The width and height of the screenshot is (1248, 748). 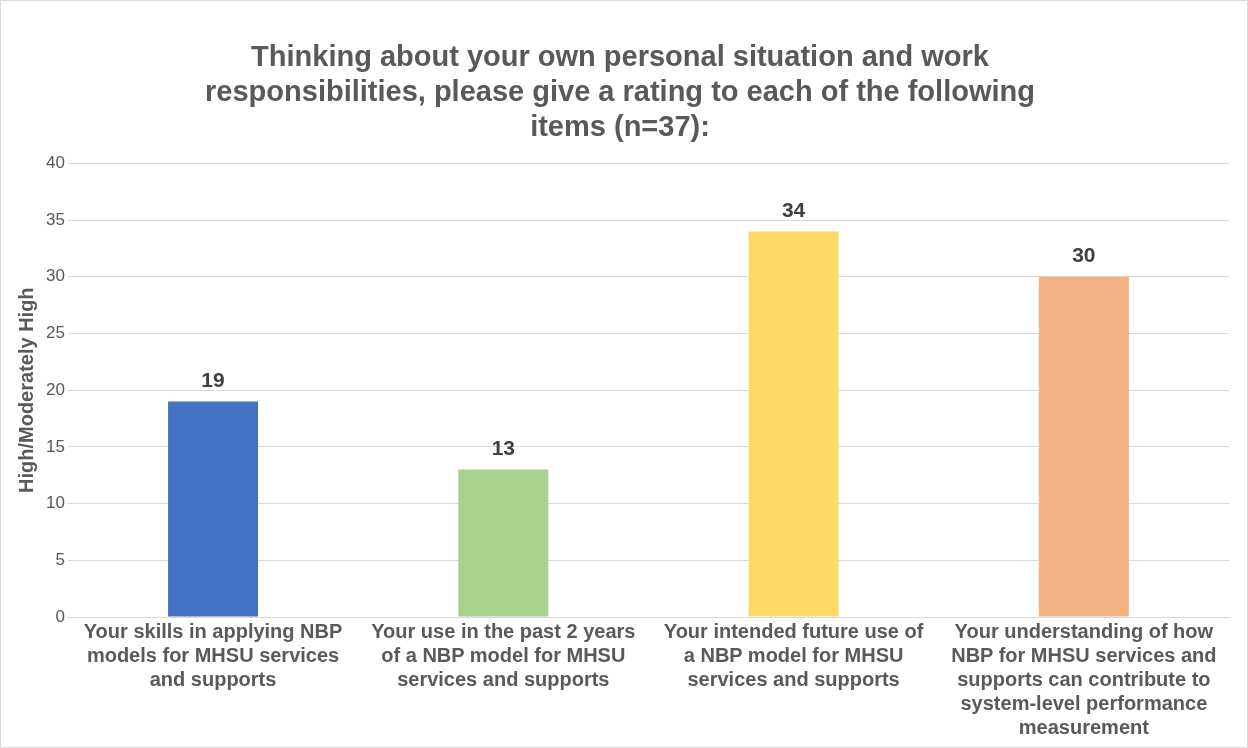 What do you see at coordinates (55, 503) in the screenshot?
I see `y-tick-label: 10` at bounding box center [55, 503].